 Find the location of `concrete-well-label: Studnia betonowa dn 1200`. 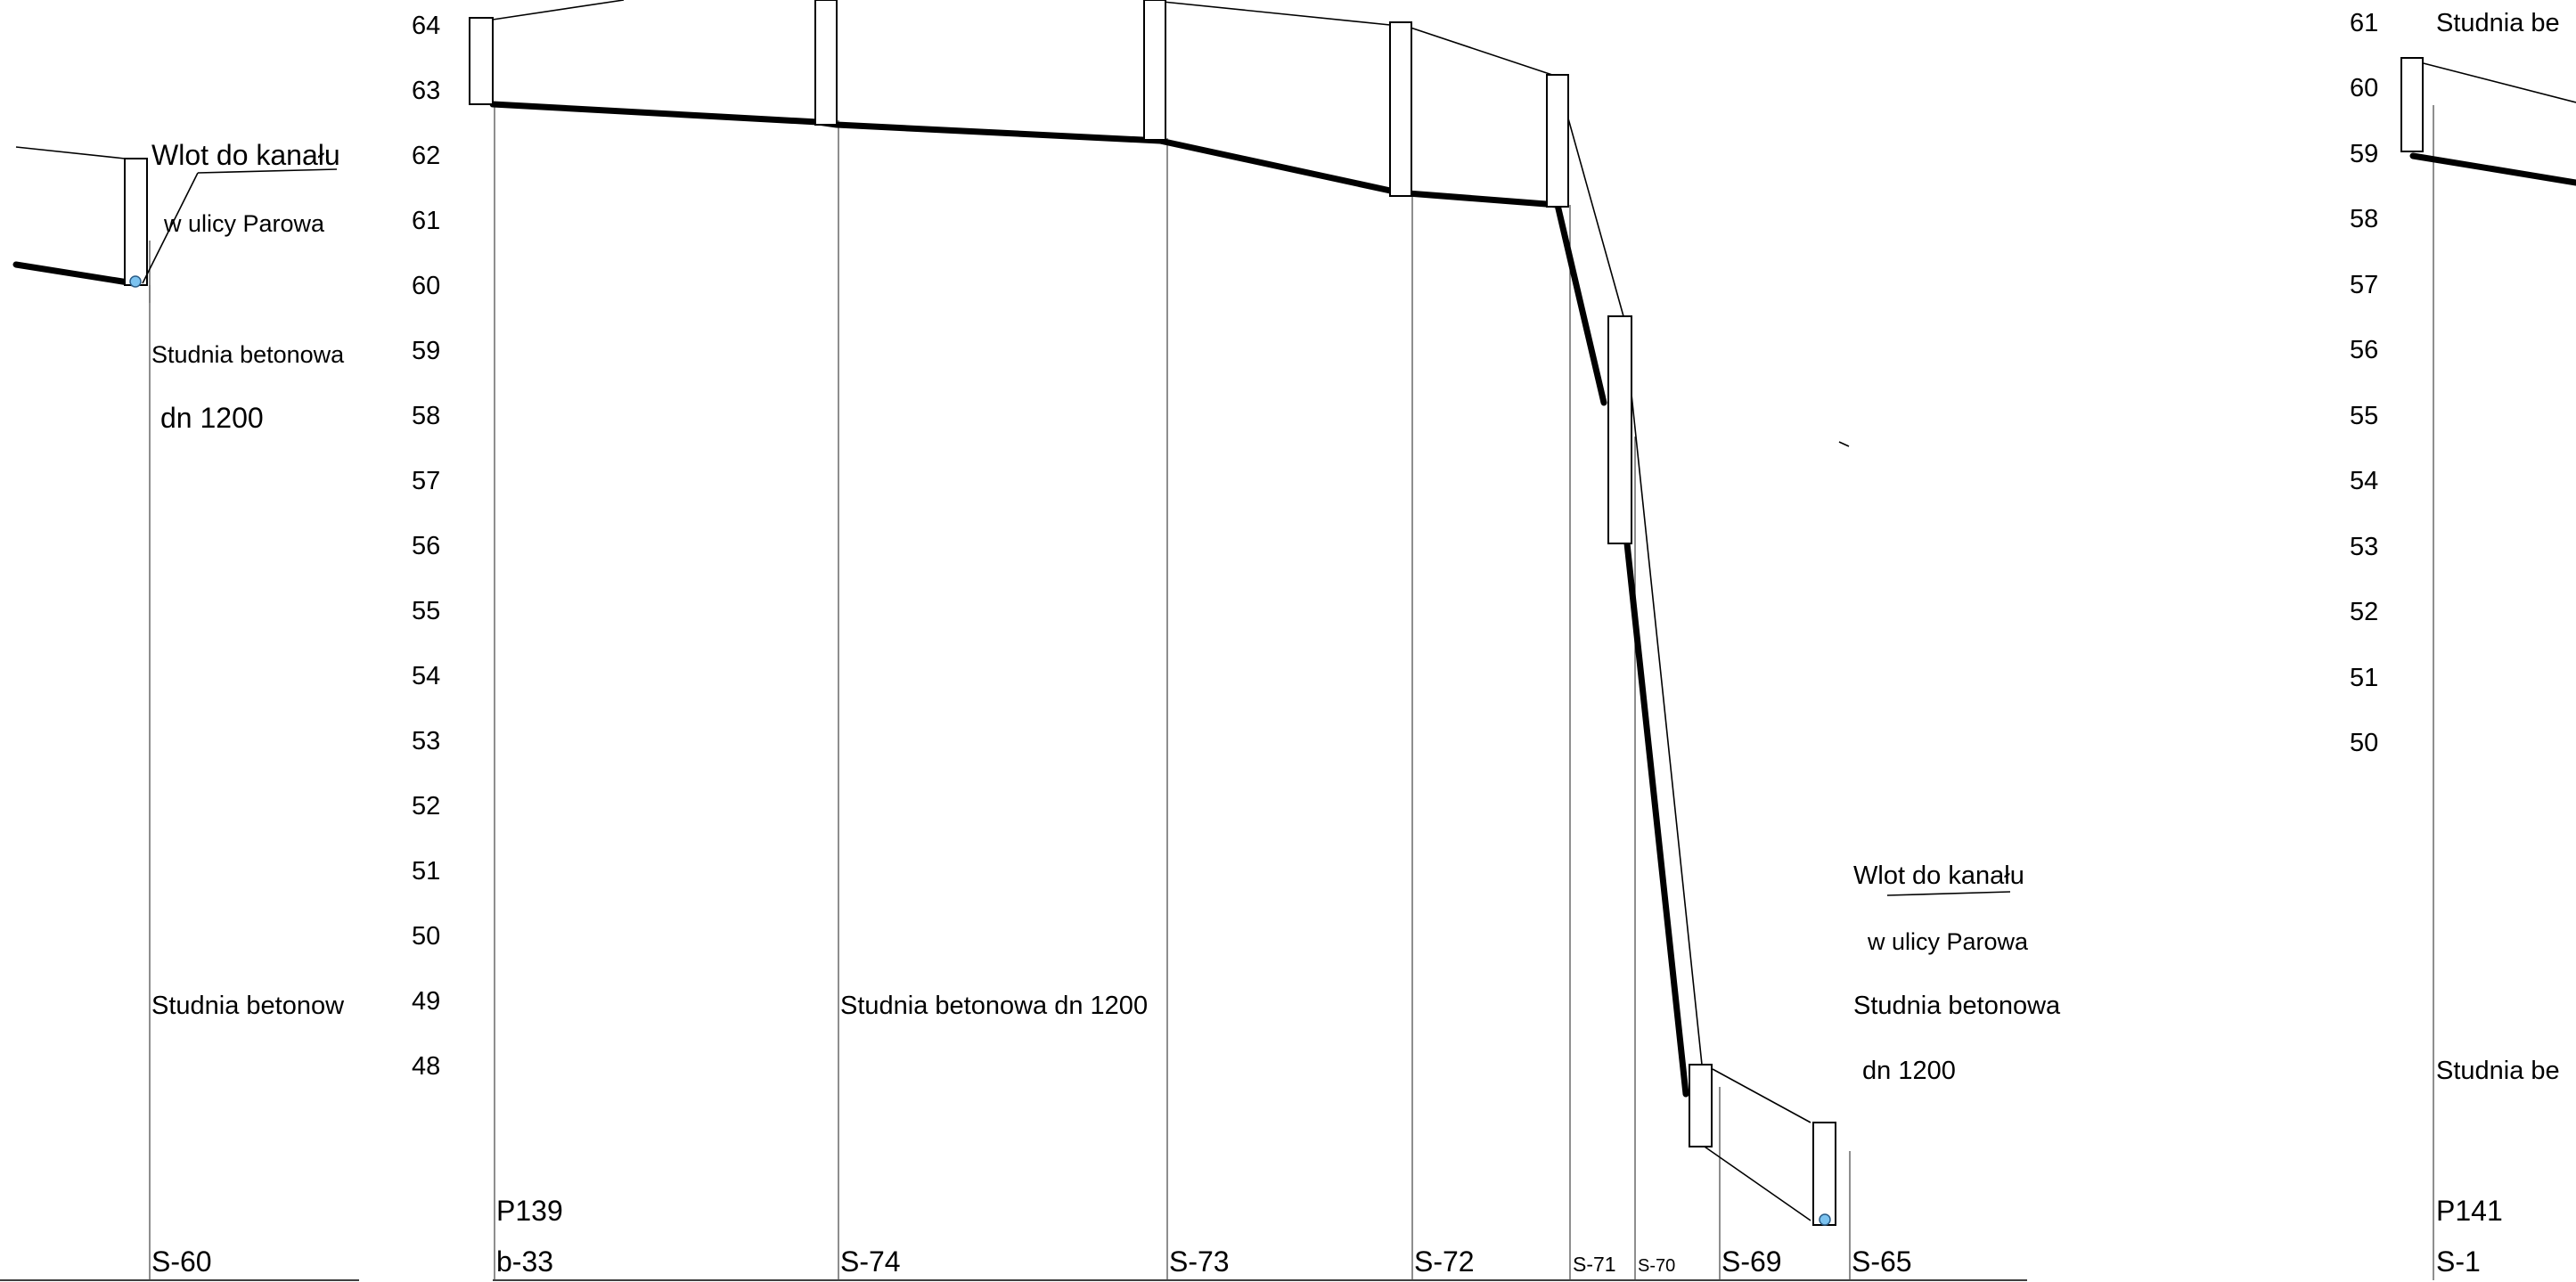

concrete-well-label: Studnia betonowa dn 1200 is located at coordinates (994, 1006).